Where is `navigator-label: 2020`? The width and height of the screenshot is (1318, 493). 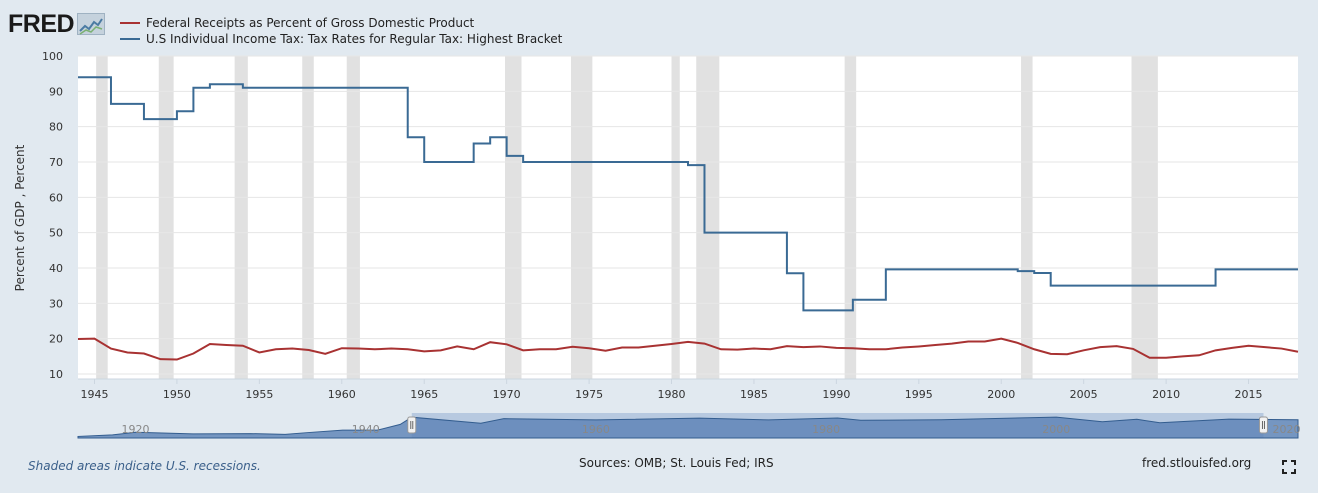
navigator-label: 2020 is located at coordinates (1286, 429).